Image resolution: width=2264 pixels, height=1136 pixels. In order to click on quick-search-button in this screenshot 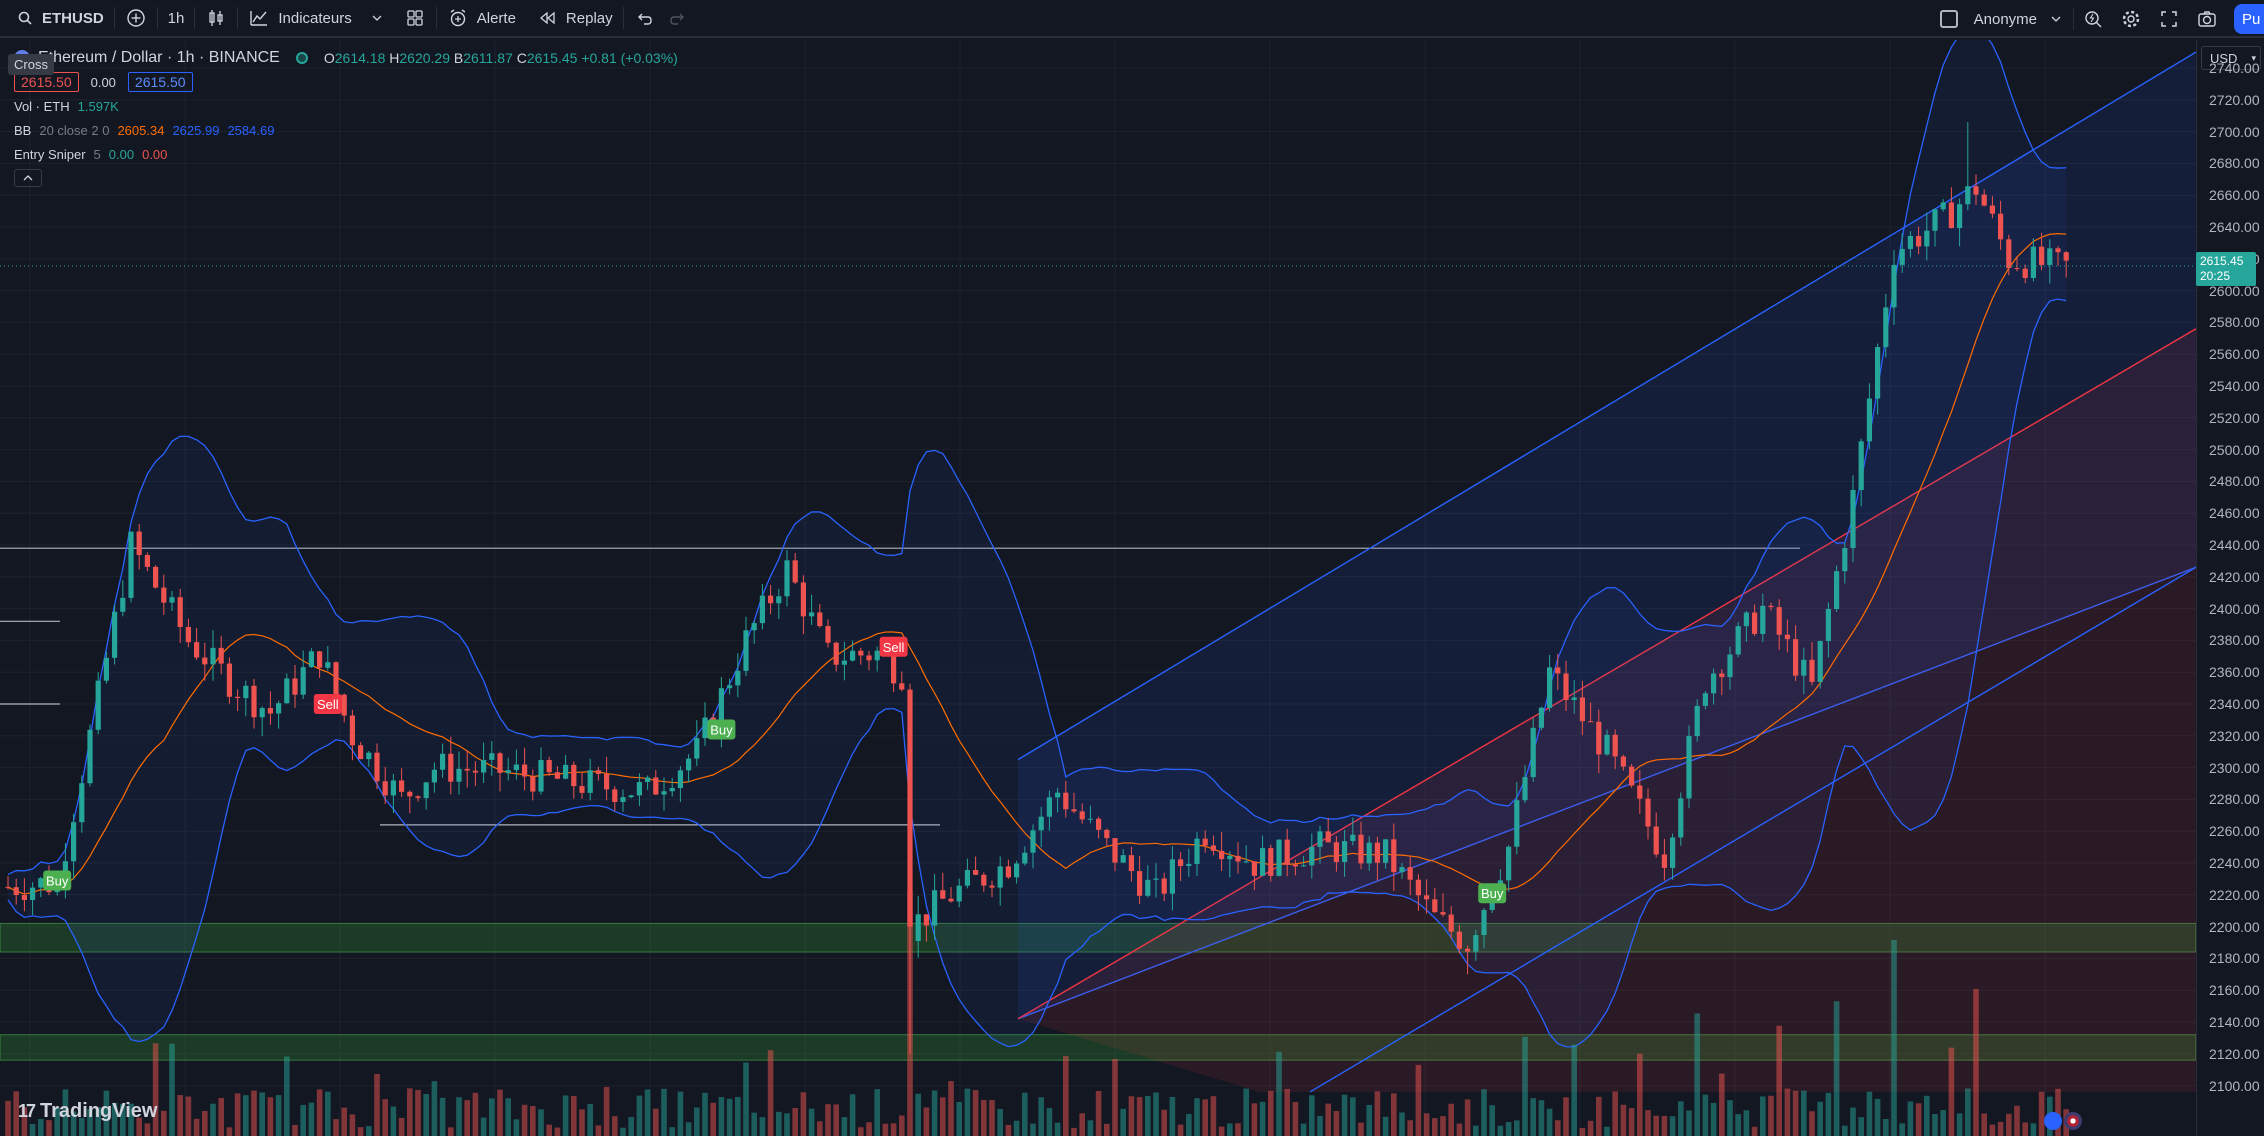, I will do `click(2093, 19)`.